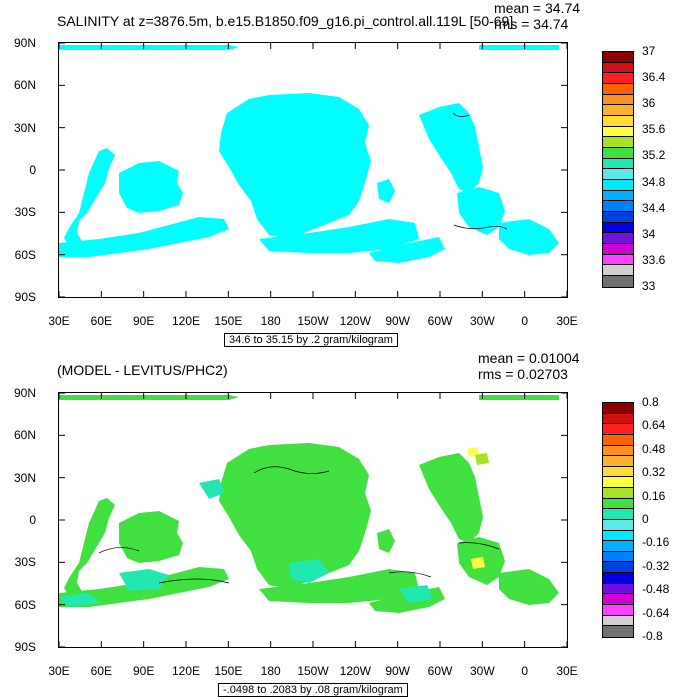 The height and width of the screenshot is (700, 700). I want to click on colorbar-label: 0, so click(645, 519).